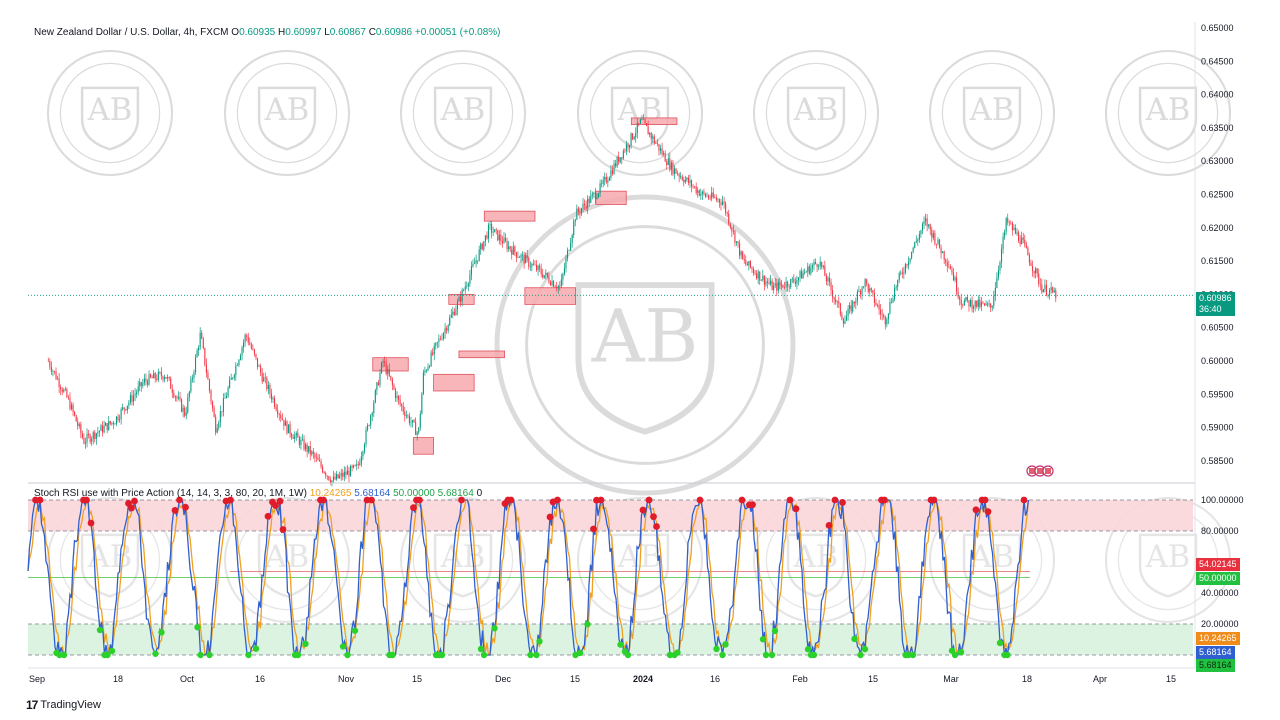  I want to click on tradingview-logo: 17 TradingView, so click(63, 705).